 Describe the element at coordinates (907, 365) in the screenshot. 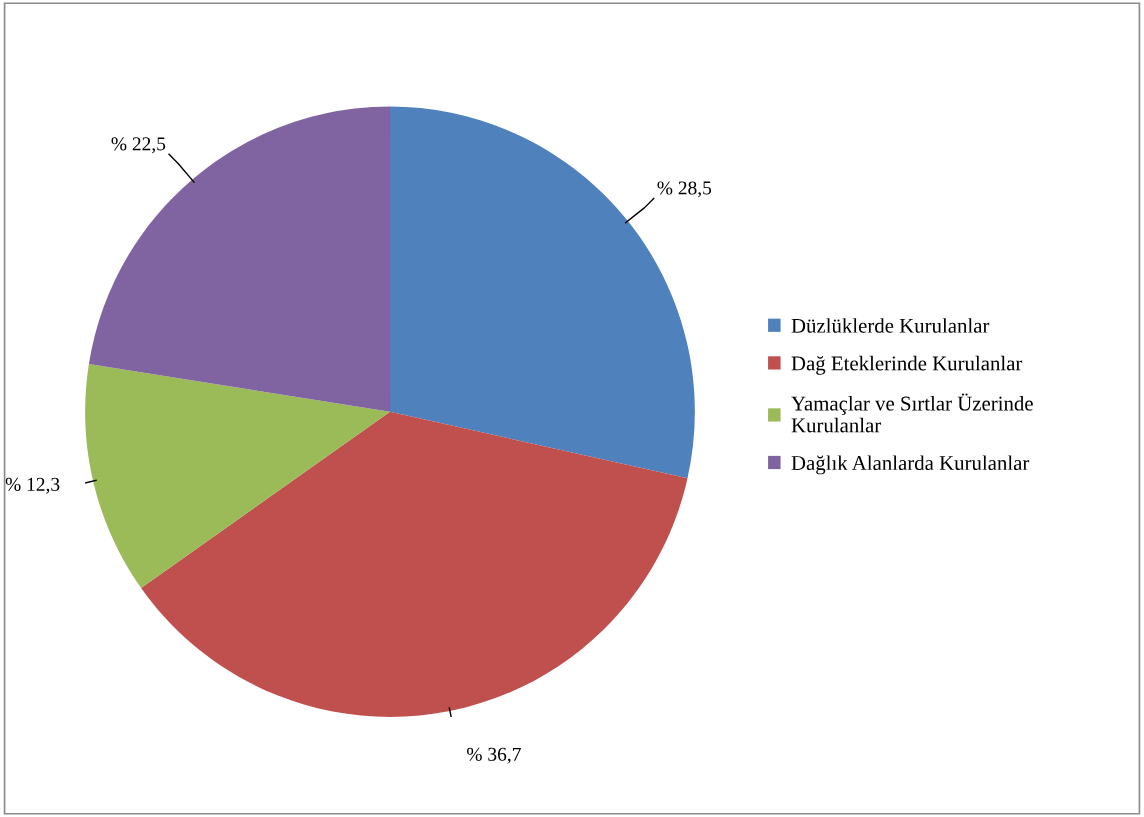

I see `legend-label: Dağ Eteklerinde Kurulanlar` at that location.